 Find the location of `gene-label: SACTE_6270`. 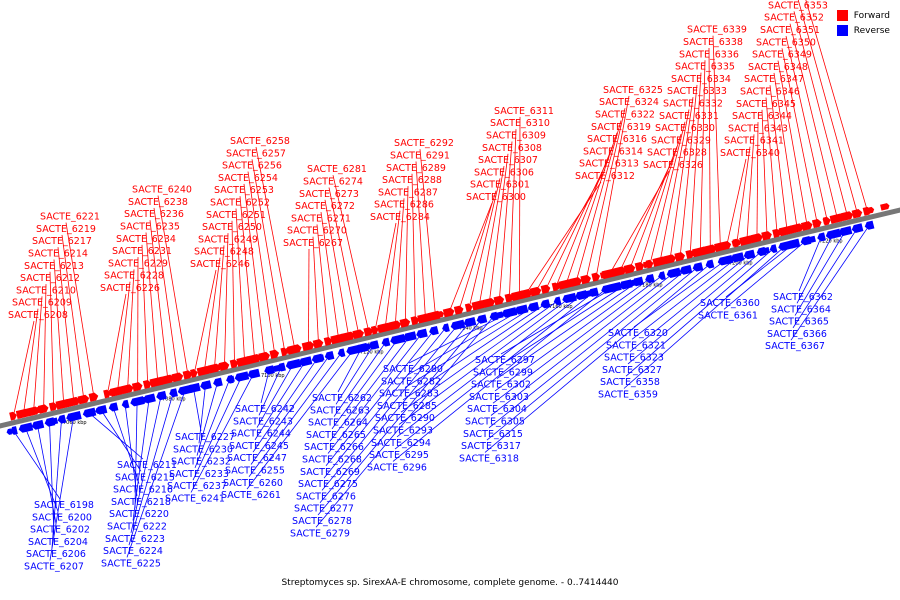

gene-label: SACTE_6270 is located at coordinates (317, 231).